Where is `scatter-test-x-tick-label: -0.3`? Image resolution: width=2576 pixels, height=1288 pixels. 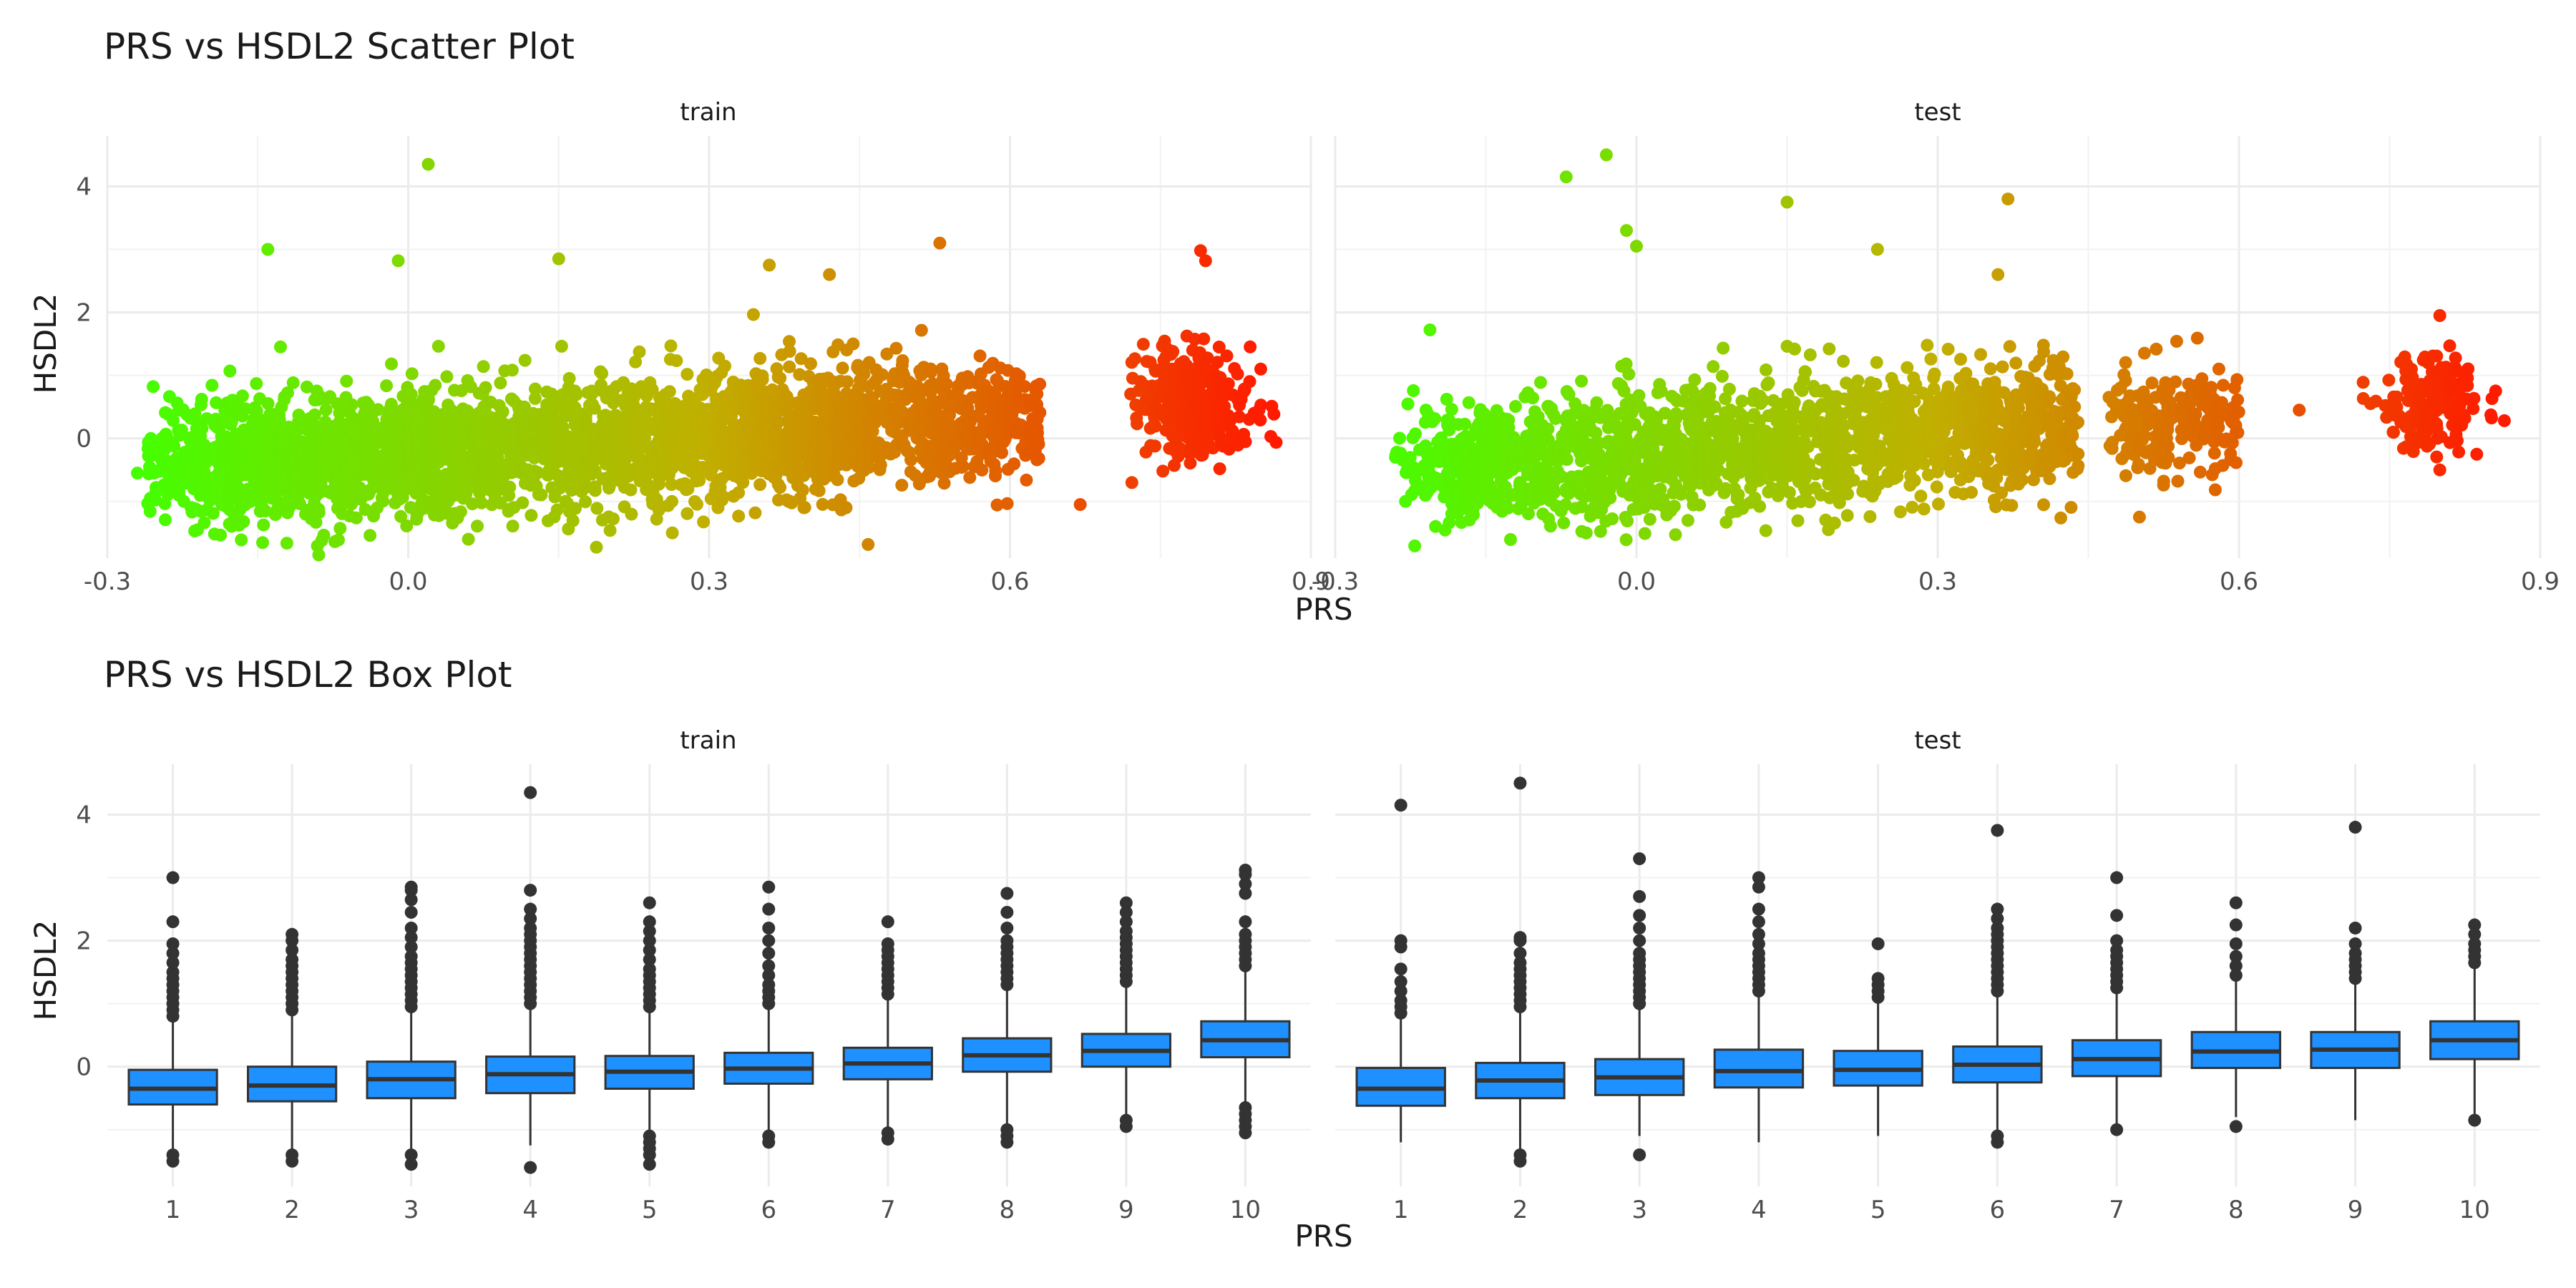
scatter-test-x-tick-label: -0.3 is located at coordinates (1335, 581).